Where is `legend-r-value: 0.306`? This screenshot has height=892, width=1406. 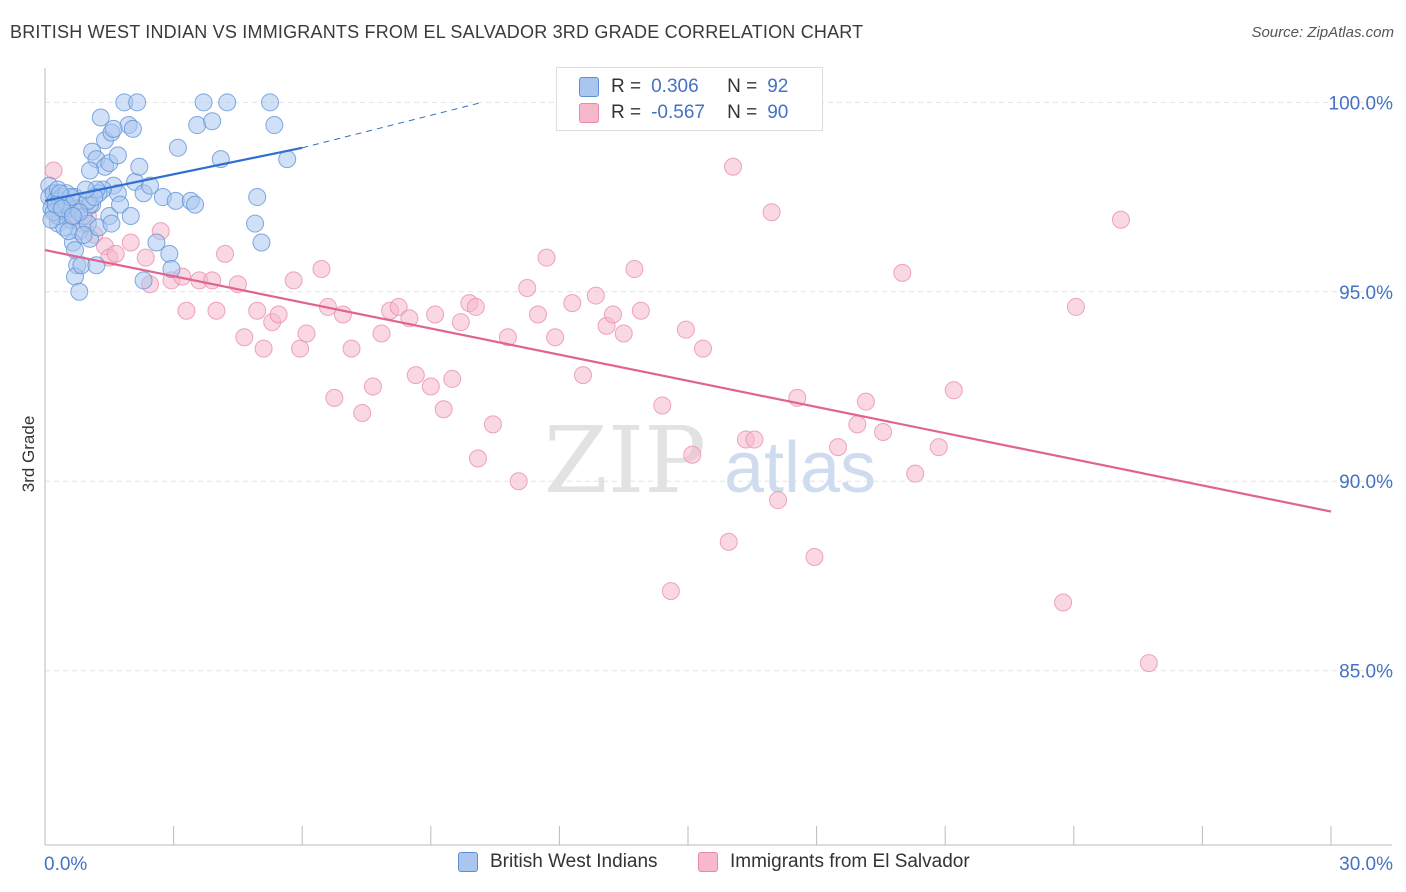
legend-r-value: 0.306 is located at coordinates (675, 86).